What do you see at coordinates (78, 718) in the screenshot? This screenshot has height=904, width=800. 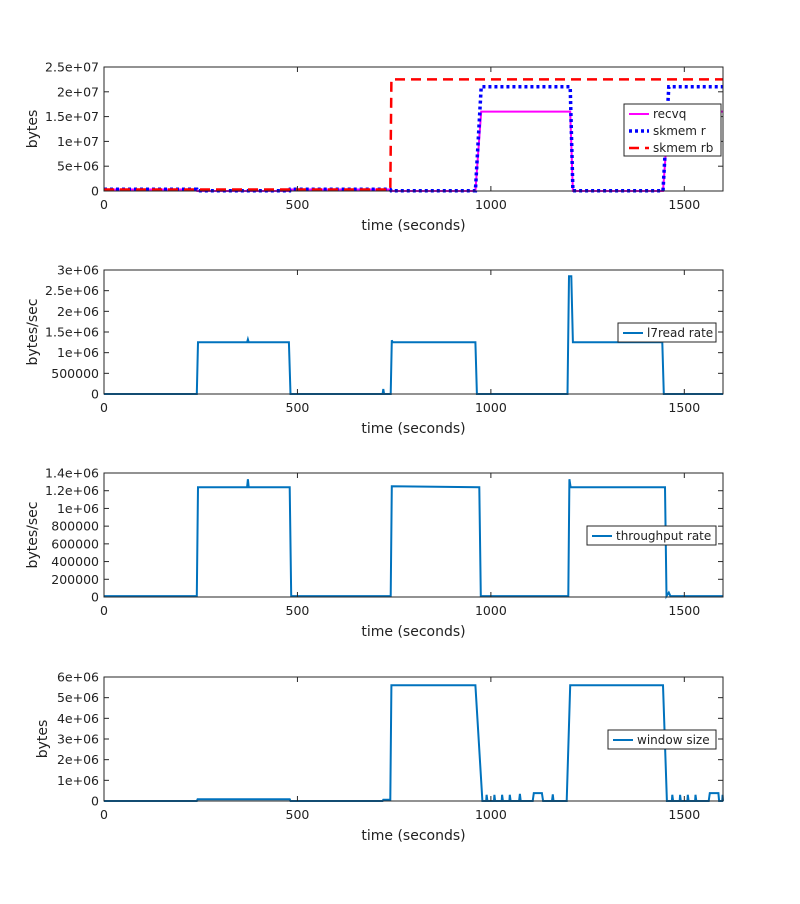 I see `y-tick-label: 4e+06` at bounding box center [78, 718].